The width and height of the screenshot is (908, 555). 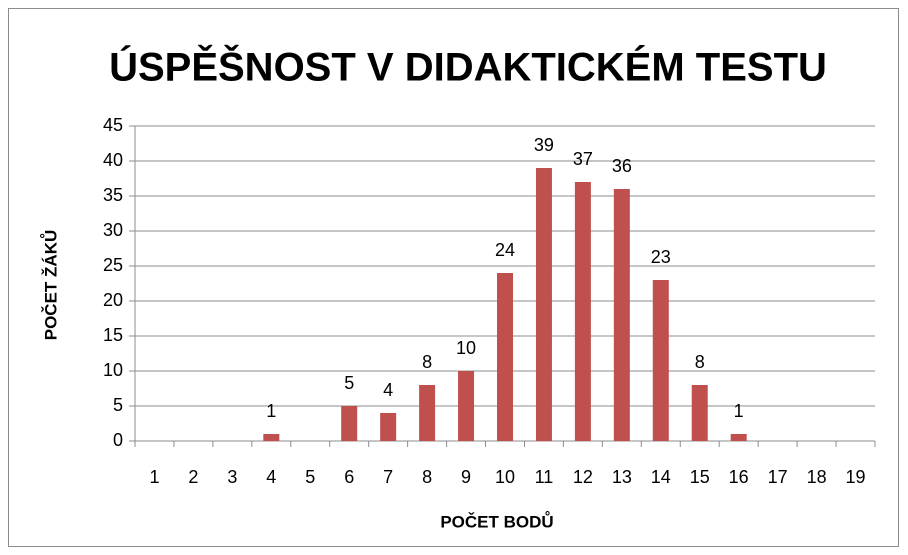 I want to click on y-tick-label: 15, so click(x=113, y=335).